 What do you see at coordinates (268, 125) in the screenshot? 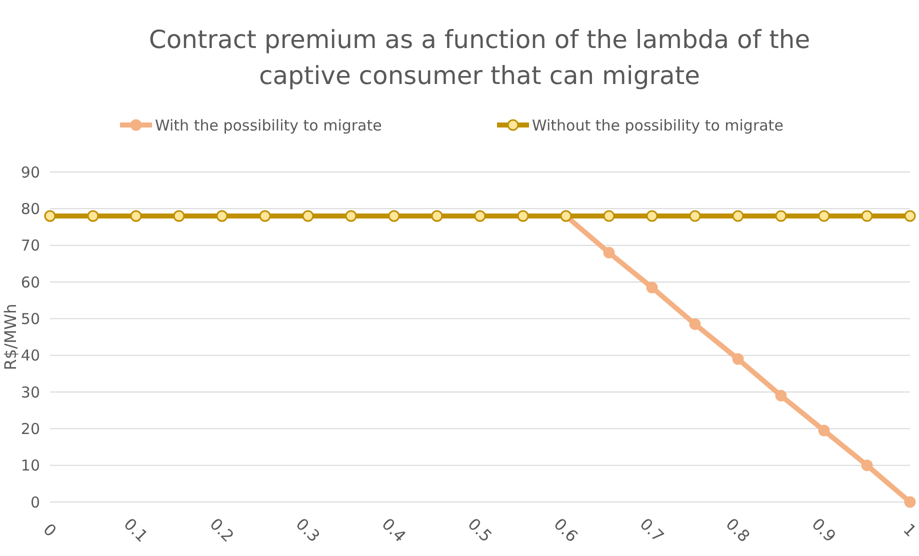
I see `legend-label: With the possibility to migrate` at bounding box center [268, 125].